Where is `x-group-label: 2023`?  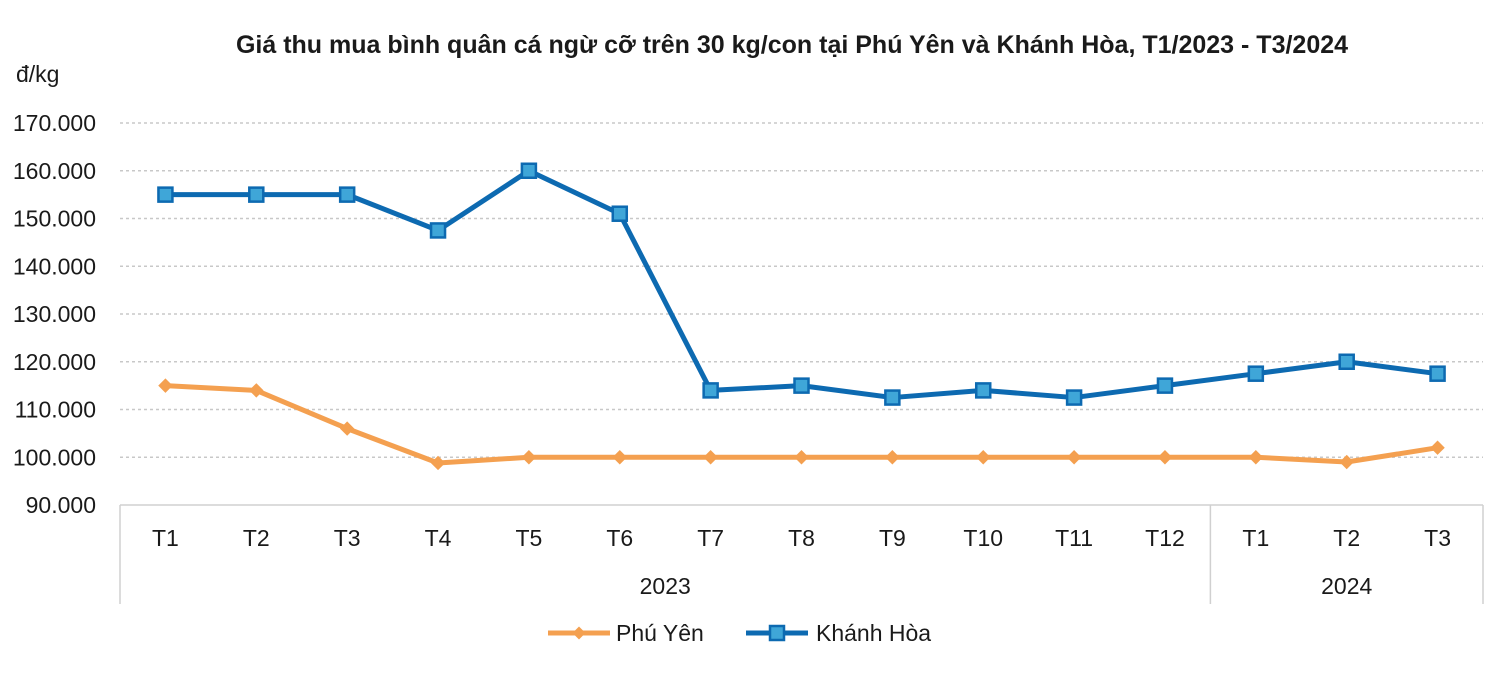
x-group-label: 2023 is located at coordinates (665, 586).